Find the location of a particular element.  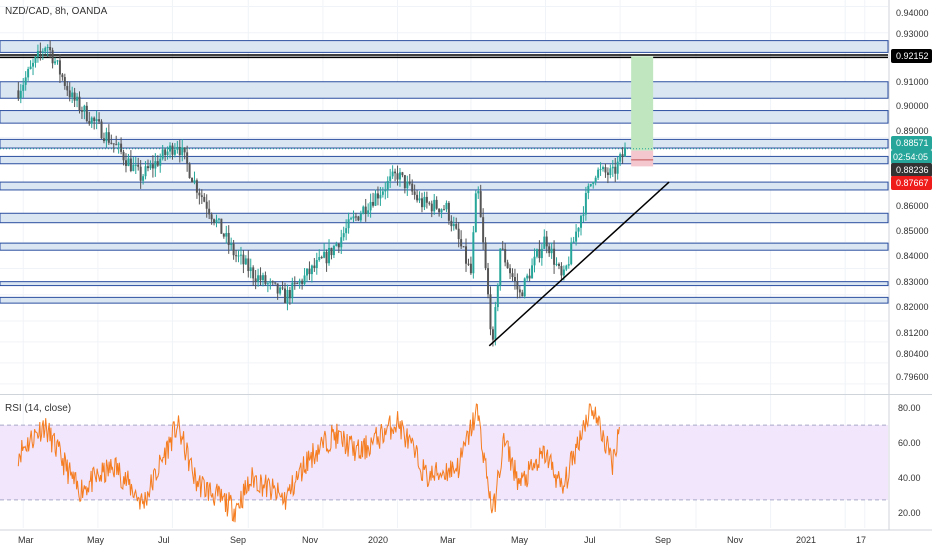

rsi-indicator-title: RSI (14, close) is located at coordinates (38, 408).